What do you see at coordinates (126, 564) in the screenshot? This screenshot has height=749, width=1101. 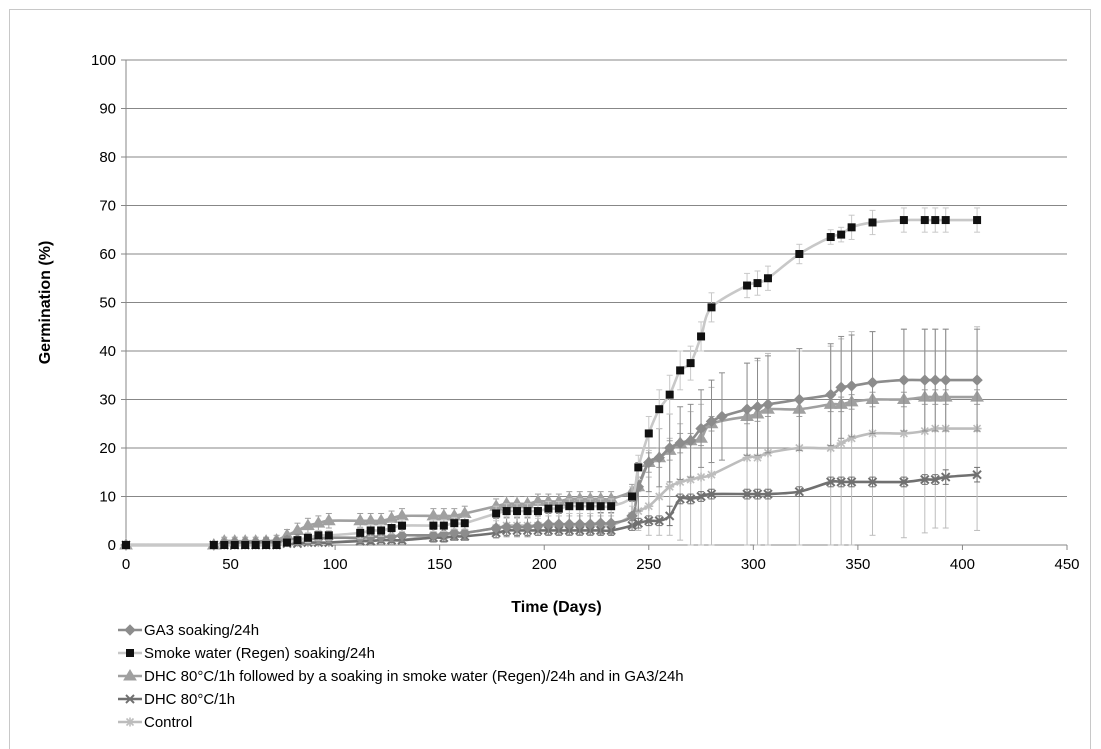 I see `x-tick-label: 0` at bounding box center [126, 564].